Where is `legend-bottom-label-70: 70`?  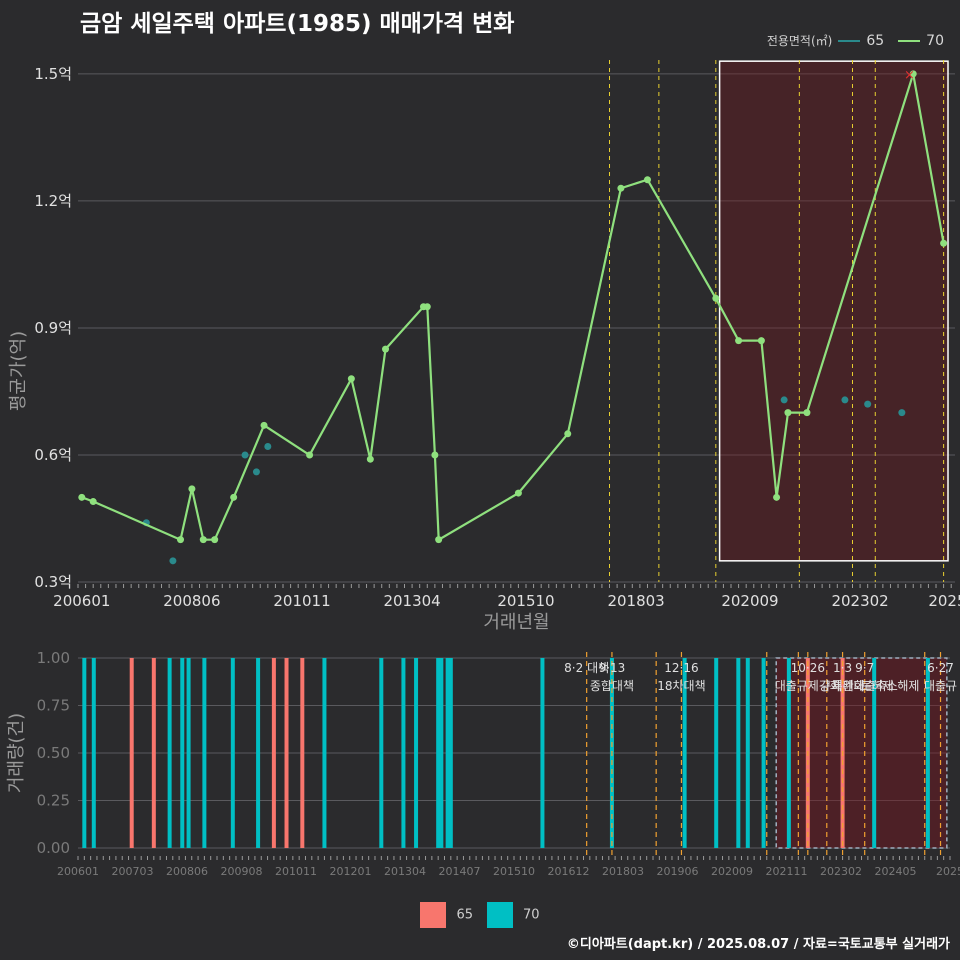
legend-bottom-label-70: 70 is located at coordinates (531, 915).